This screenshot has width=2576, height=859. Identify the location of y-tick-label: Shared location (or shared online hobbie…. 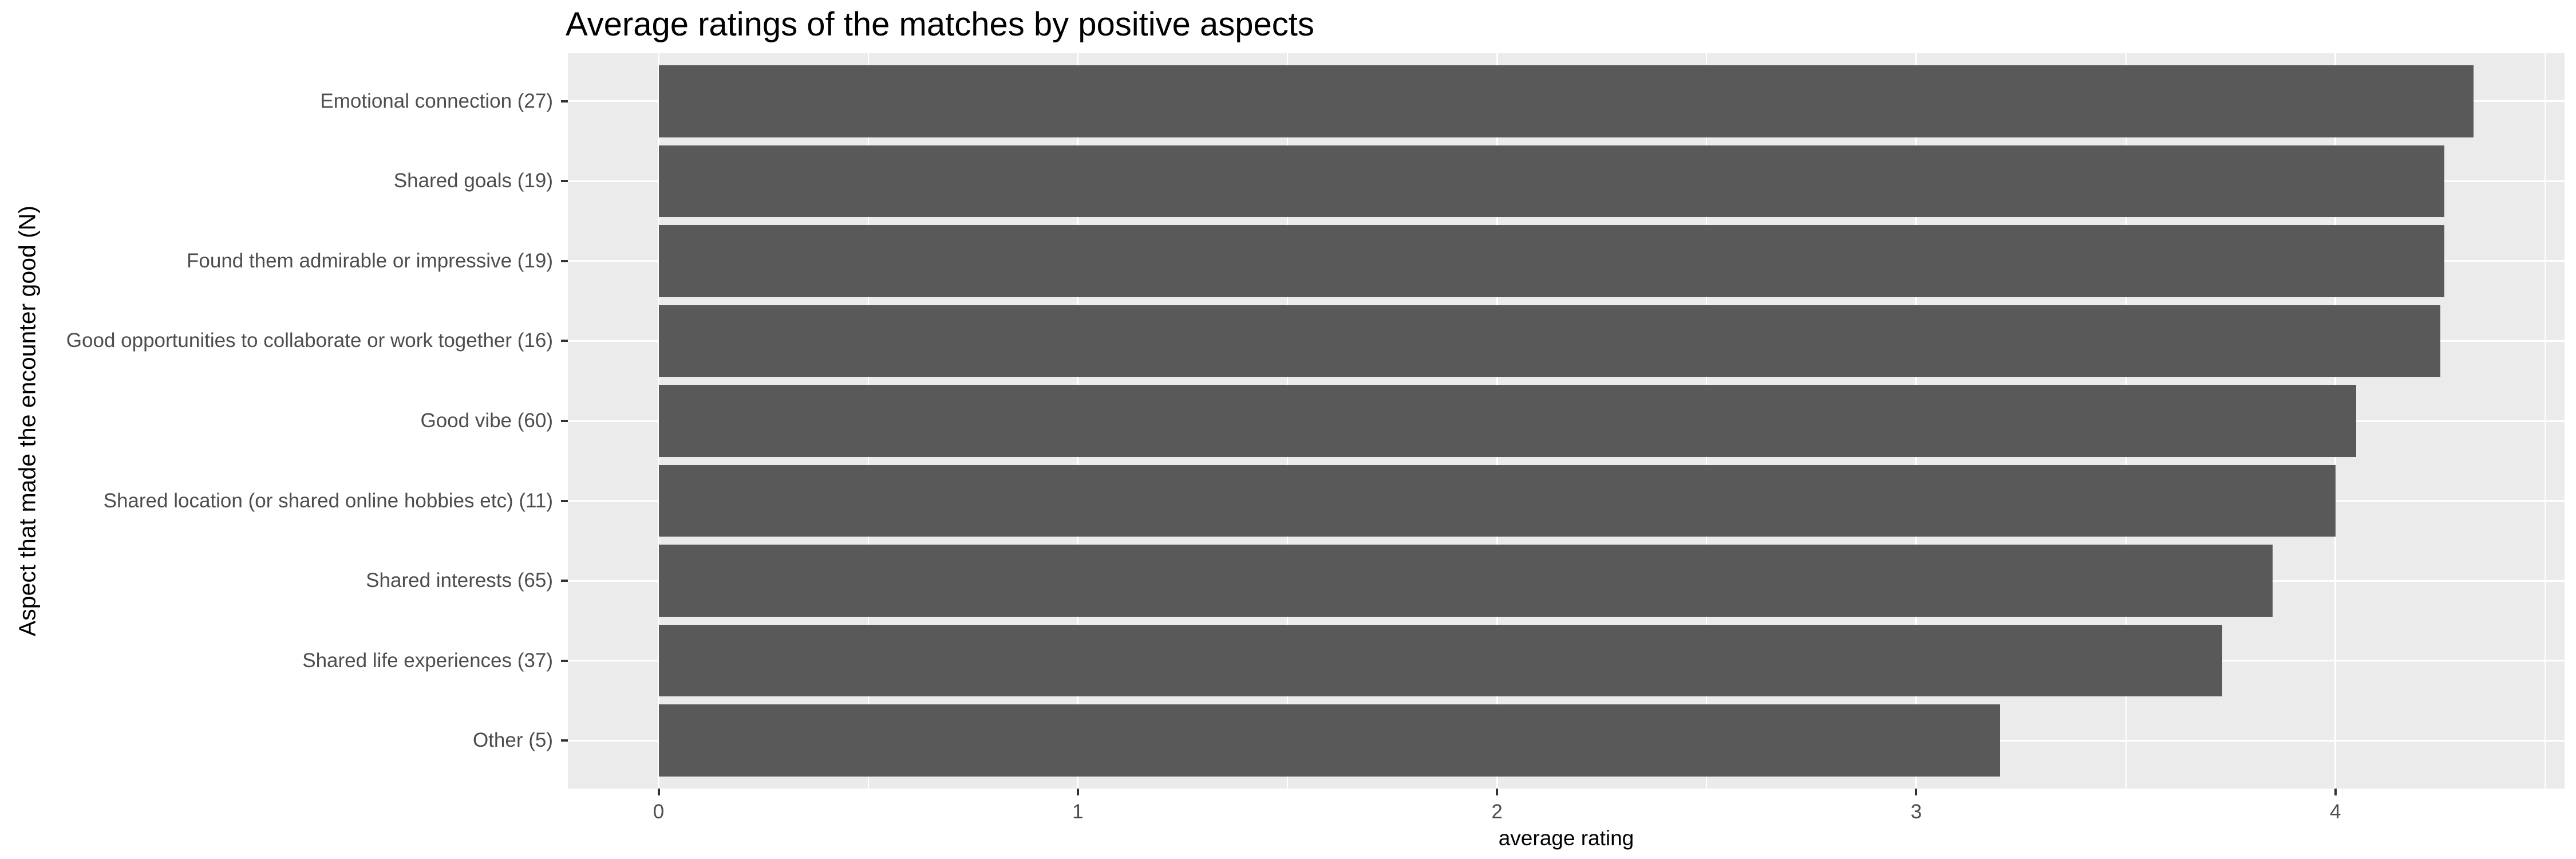
(328, 500).